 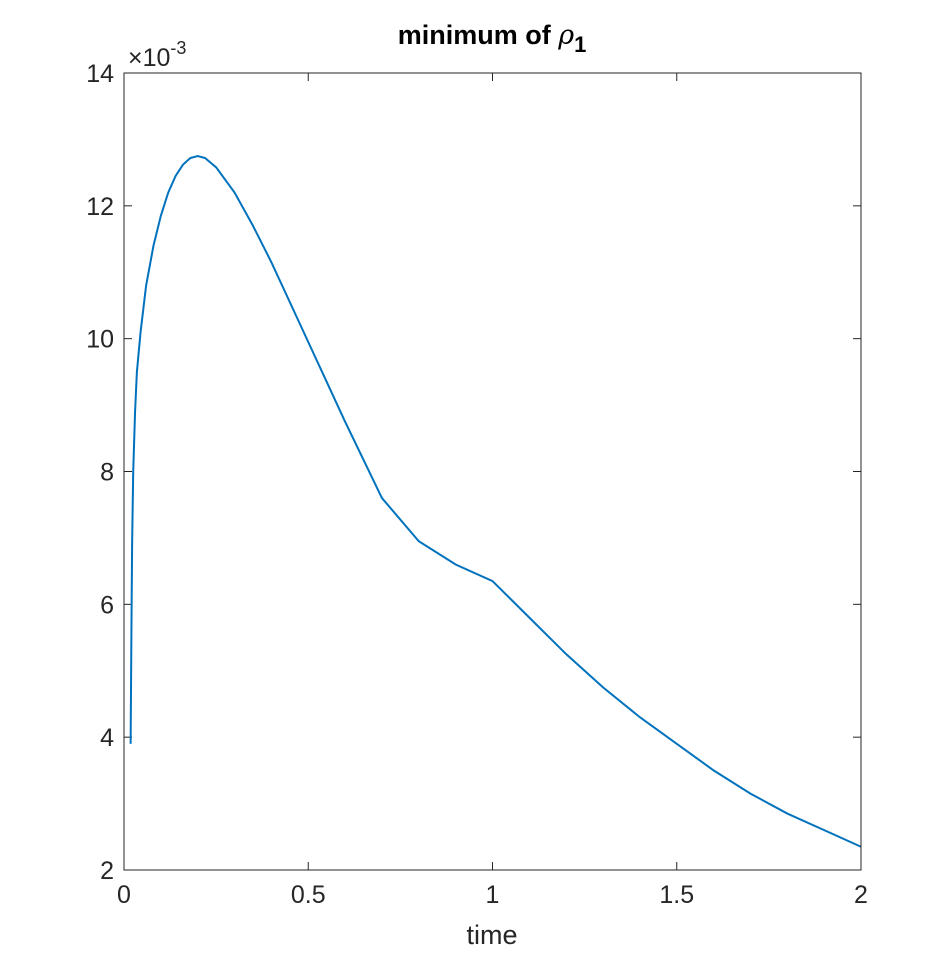 I want to click on y-exponent-power: -3, so click(x=178, y=48).